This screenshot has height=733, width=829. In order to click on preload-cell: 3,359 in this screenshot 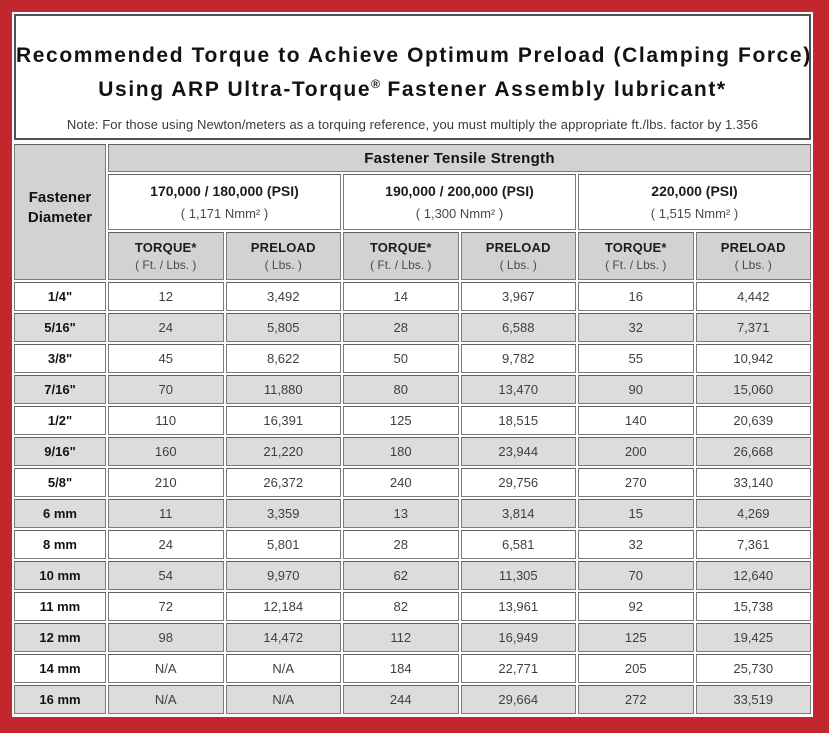, I will do `click(283, 513)`.